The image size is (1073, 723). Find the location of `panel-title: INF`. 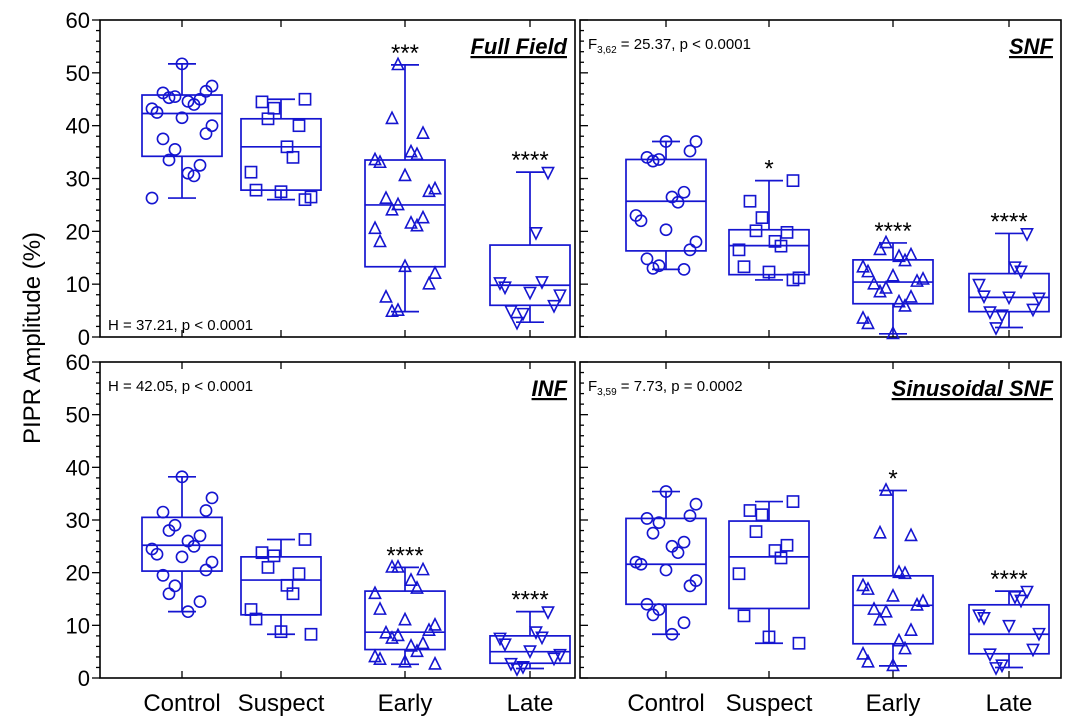

panel-title: INF is located at coordinates (550, 388).